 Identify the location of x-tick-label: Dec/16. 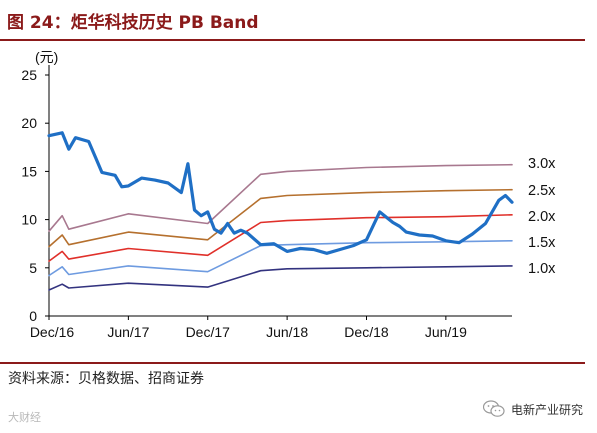
(52, 332).